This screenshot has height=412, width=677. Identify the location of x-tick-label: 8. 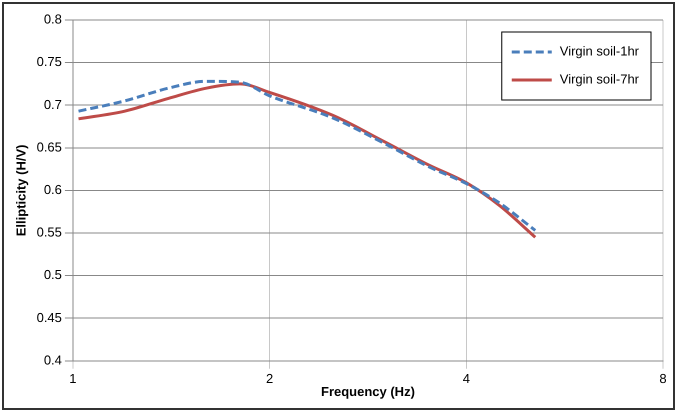
(663, 378).